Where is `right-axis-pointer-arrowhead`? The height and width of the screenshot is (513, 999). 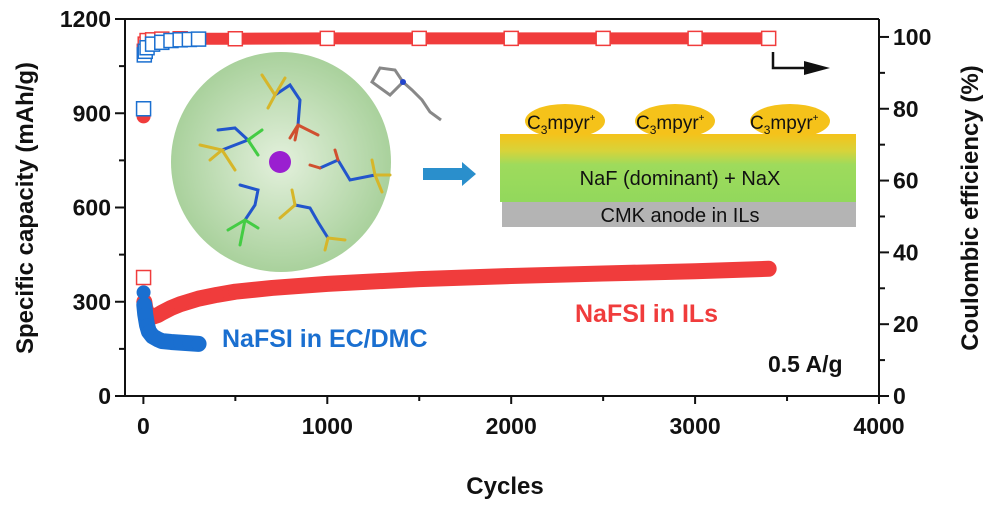 right-axis-pointer-arrowhead is located at coordinates (817, 68).